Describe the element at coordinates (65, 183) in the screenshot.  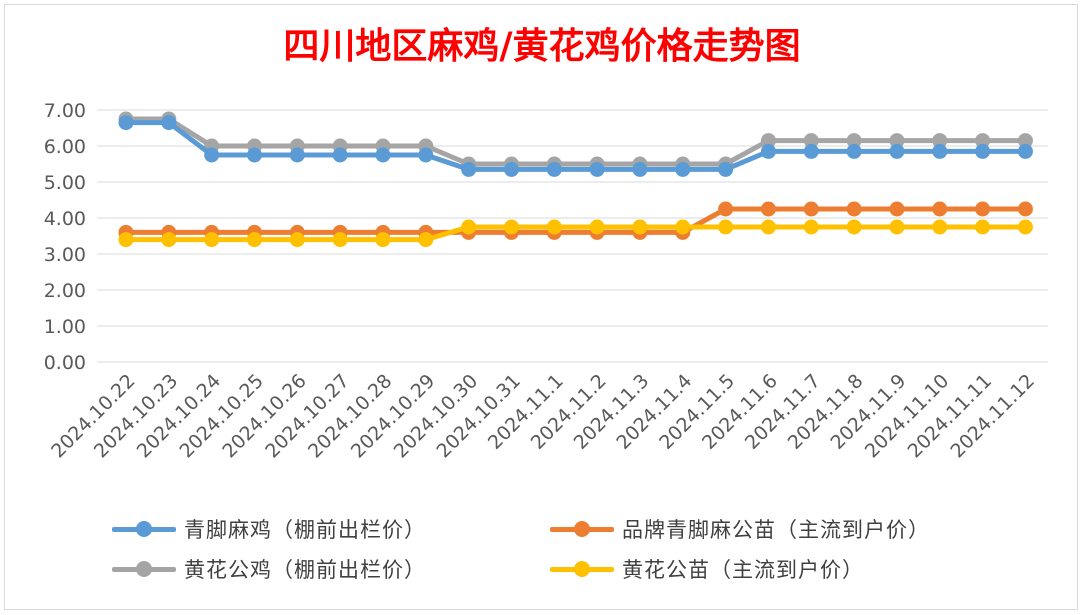
I see `y-tick-label: 5.00` at that location.